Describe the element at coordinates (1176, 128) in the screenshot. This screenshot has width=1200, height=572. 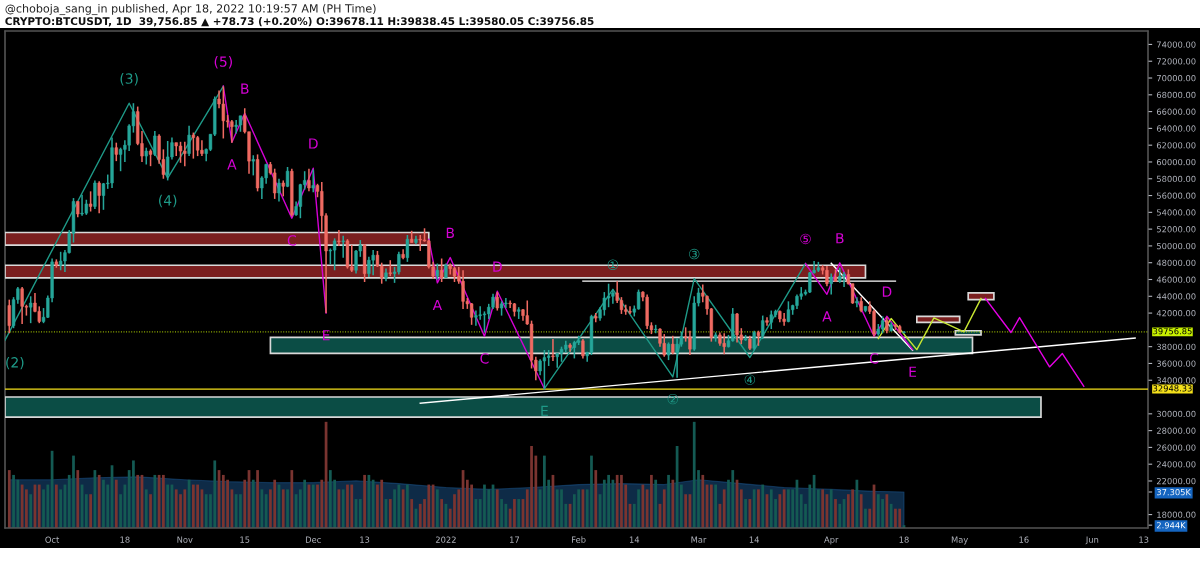
I see `y-tick-label: 64000.00` at that location.